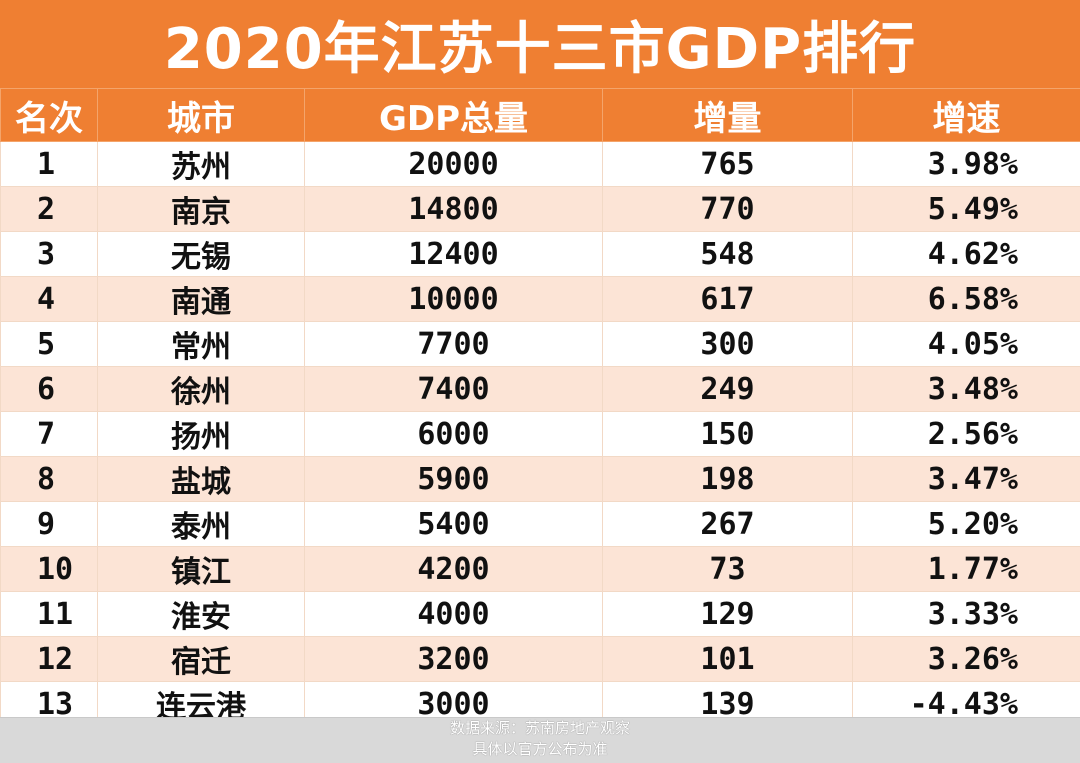  I want to click on gdp-total-cell: 12400, so click(454, 254).